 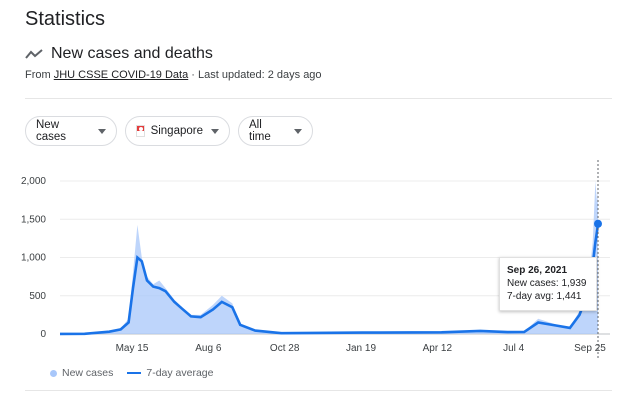 I want to click on legend-new-cases: New cases, so click(x=88, y=373).